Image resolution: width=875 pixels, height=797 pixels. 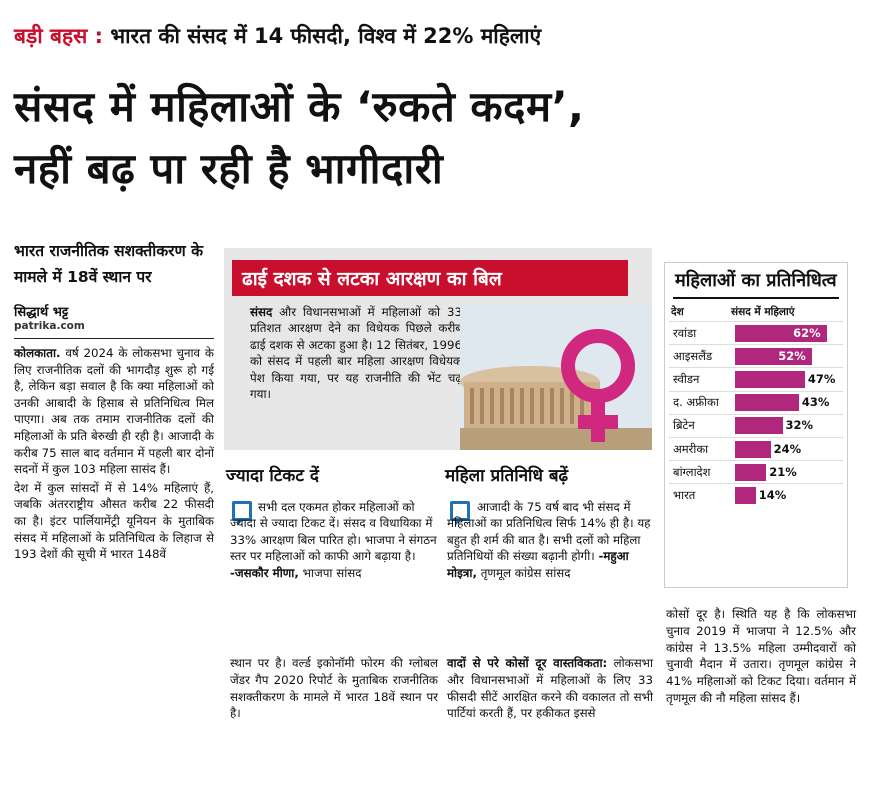 What do you see at coordinates (272, 476) in the screenshot?
I see `quote1-head: ज्यादा टिकट दें` at bounding box center [272, 476].